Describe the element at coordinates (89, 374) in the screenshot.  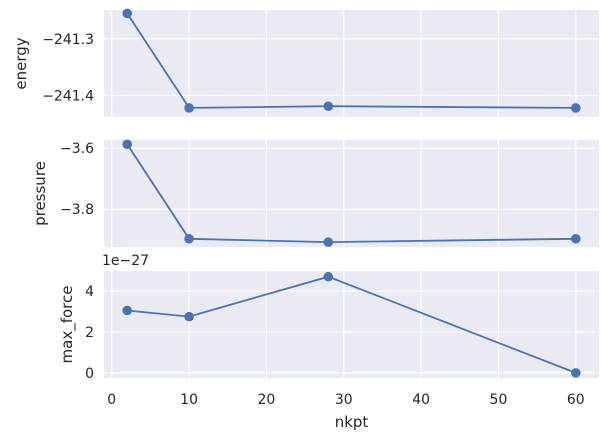
I see `y-tick-label: 0` at that location.